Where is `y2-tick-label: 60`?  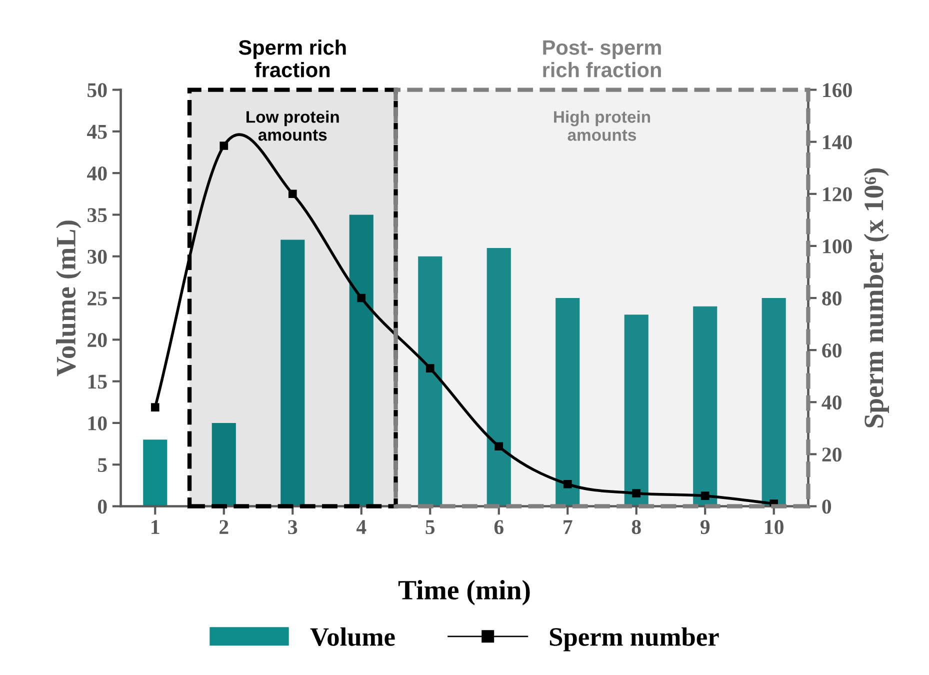 y2-tick-label: 60 is located at coordinates (832, 350).